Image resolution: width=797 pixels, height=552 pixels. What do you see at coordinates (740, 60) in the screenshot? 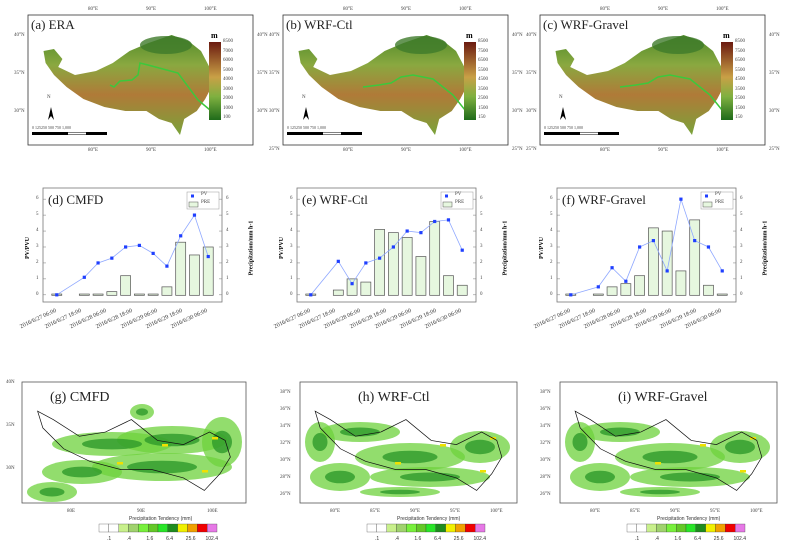
I see `colorbar-label: 6500` at bounding box center [740, 60].